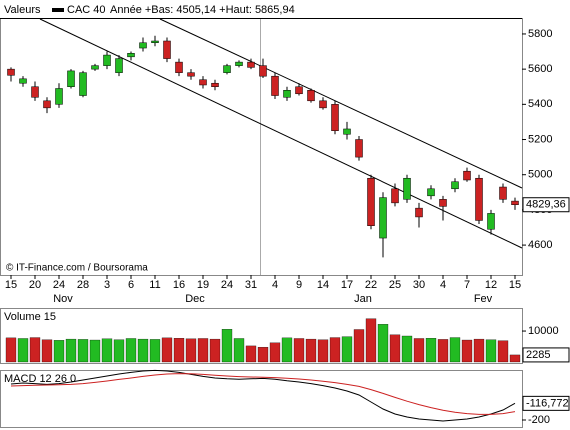  Describe the element at coordinates (35, 285) in the screenshot. I see `x-tick-label: 20` at that location.